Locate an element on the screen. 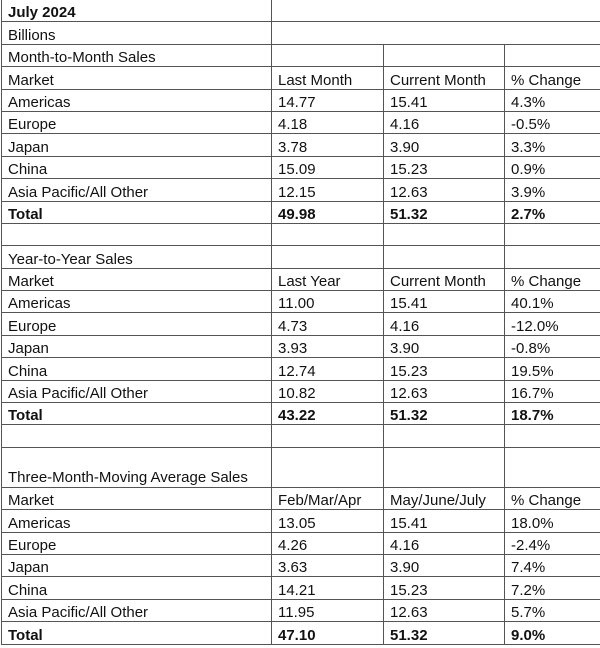  cell-pct-change: 3.3% is located at coordinates (551, 145).